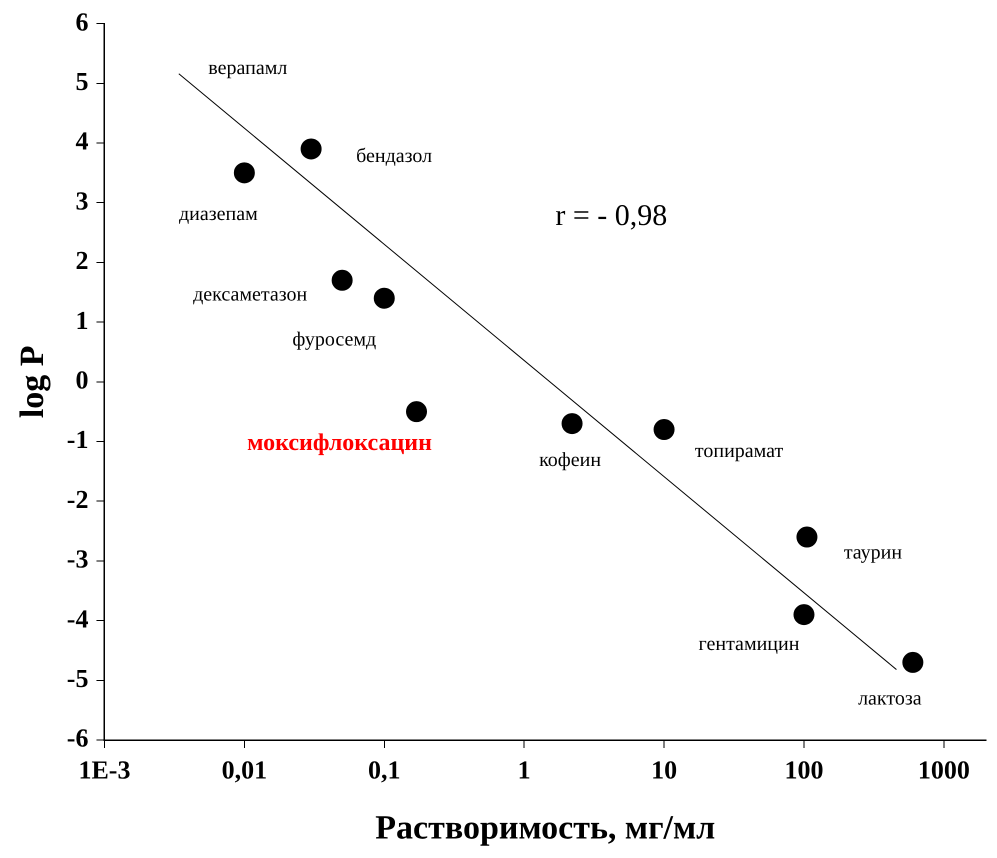 This screenshot has height=858, width=997. Describe the element at coordinates (664, 769) in the screenshot. I see `x-tick-label: 10` at that location.